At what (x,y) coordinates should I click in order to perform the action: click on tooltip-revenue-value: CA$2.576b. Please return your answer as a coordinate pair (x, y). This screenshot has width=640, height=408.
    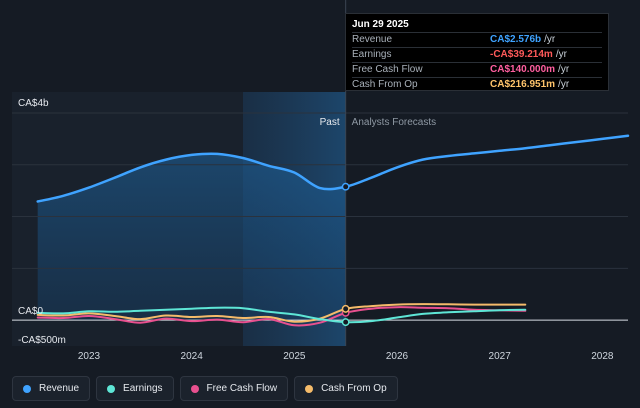
    Looking at the image, I should click on (516, 39).